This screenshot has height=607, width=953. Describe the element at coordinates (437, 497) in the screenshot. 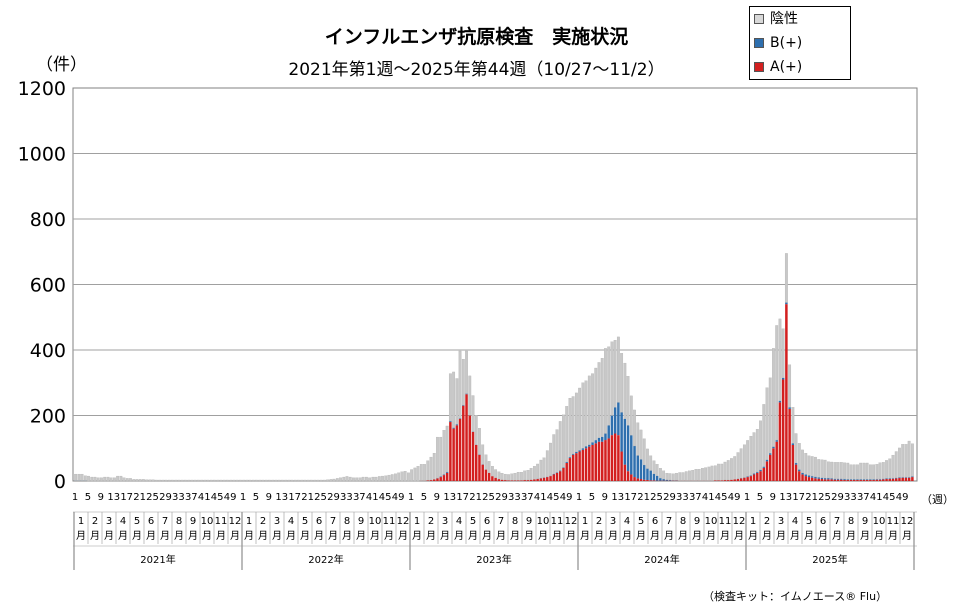

I see `x-week-tick-label: 9` at that location.